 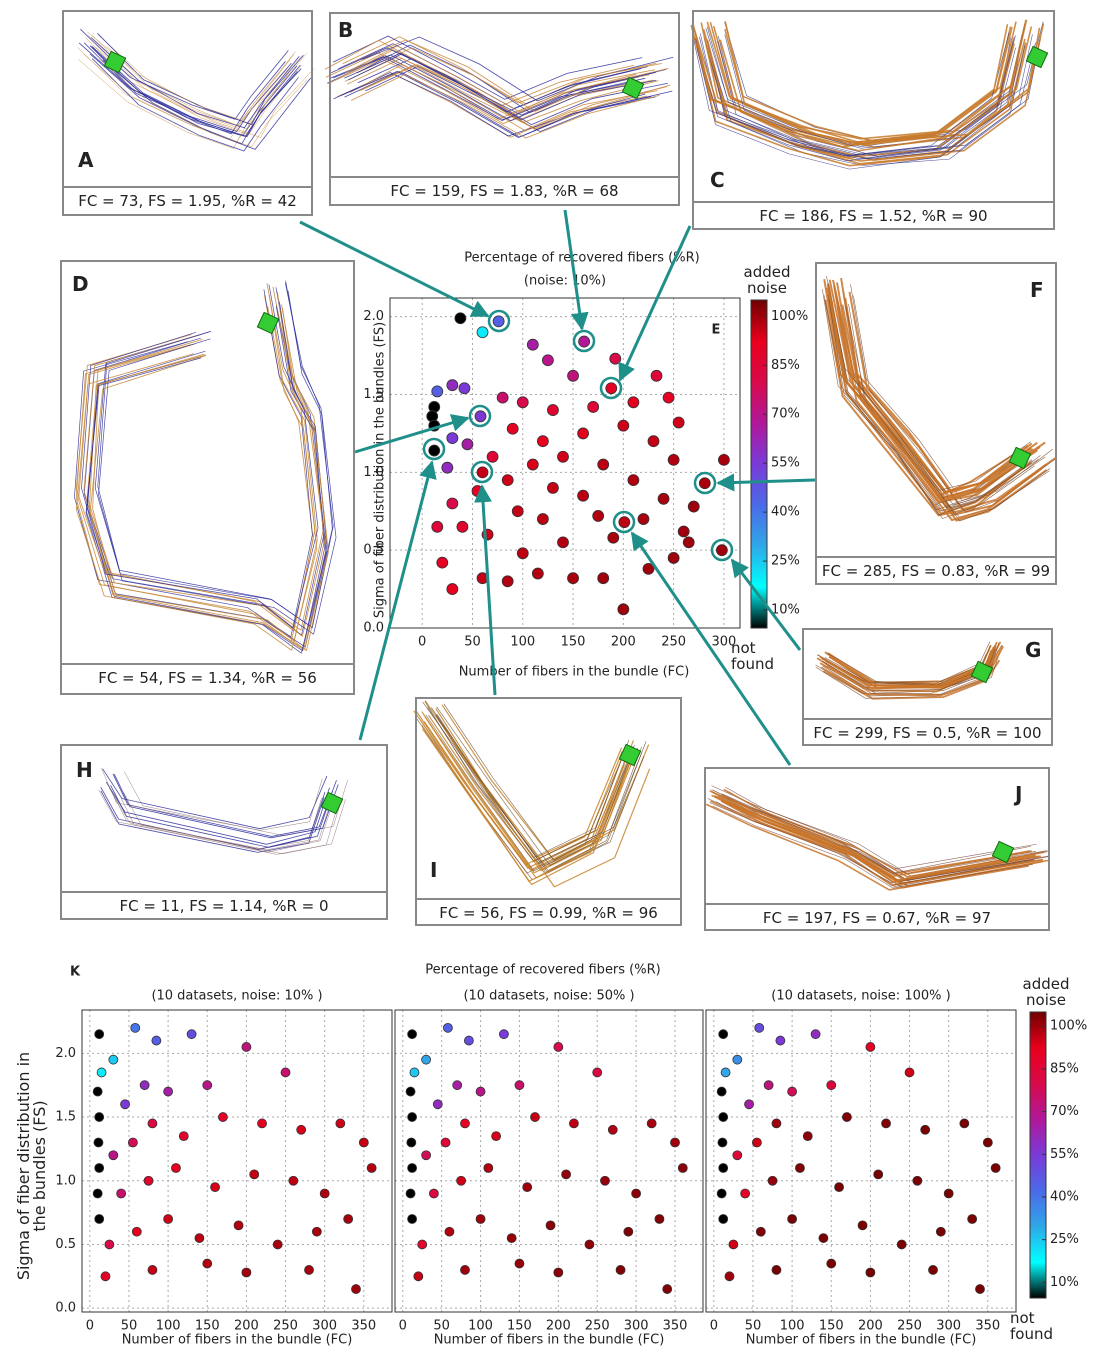 What do you see at coordinates (168, 1326) in the screenshot?
I see `x-tick-label: 100` at bounding box center [168, 1326].